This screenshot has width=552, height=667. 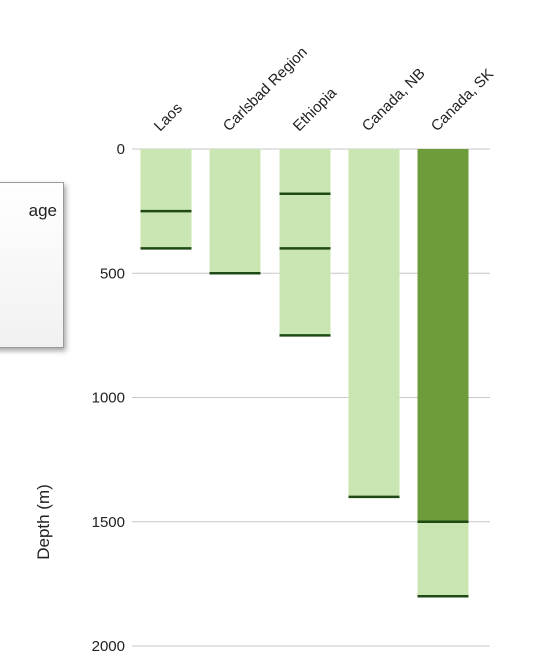 I want to click on y-axis-label: Depth (m), so click(x=43, y=522).